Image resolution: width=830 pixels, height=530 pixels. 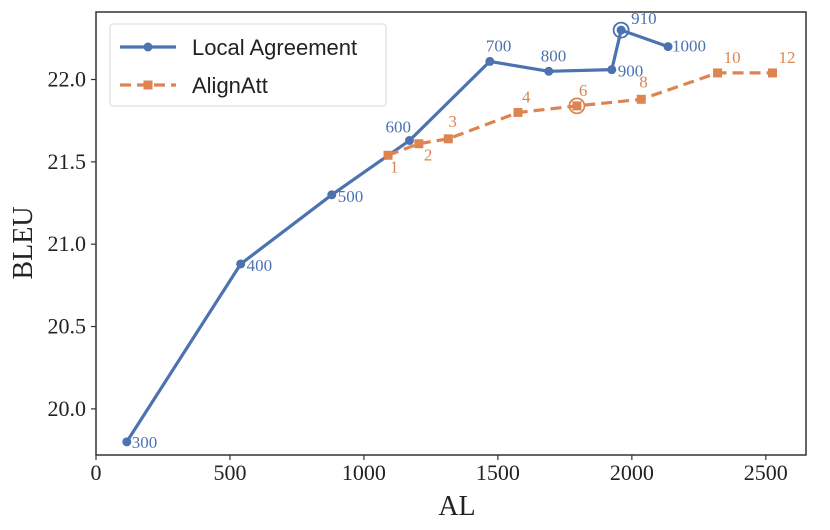 What do you see at coordinates (229, 472) in the screenshot?
I see `x-tick-label: 500` at bounding box center [229, 472].